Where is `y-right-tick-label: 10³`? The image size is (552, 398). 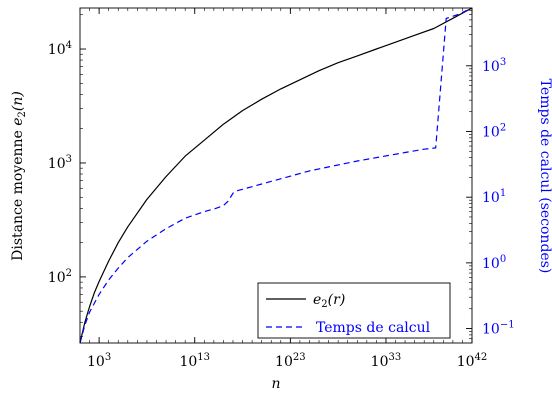 y-right-tick-label: 10³ is located at coordinates (494, 66).